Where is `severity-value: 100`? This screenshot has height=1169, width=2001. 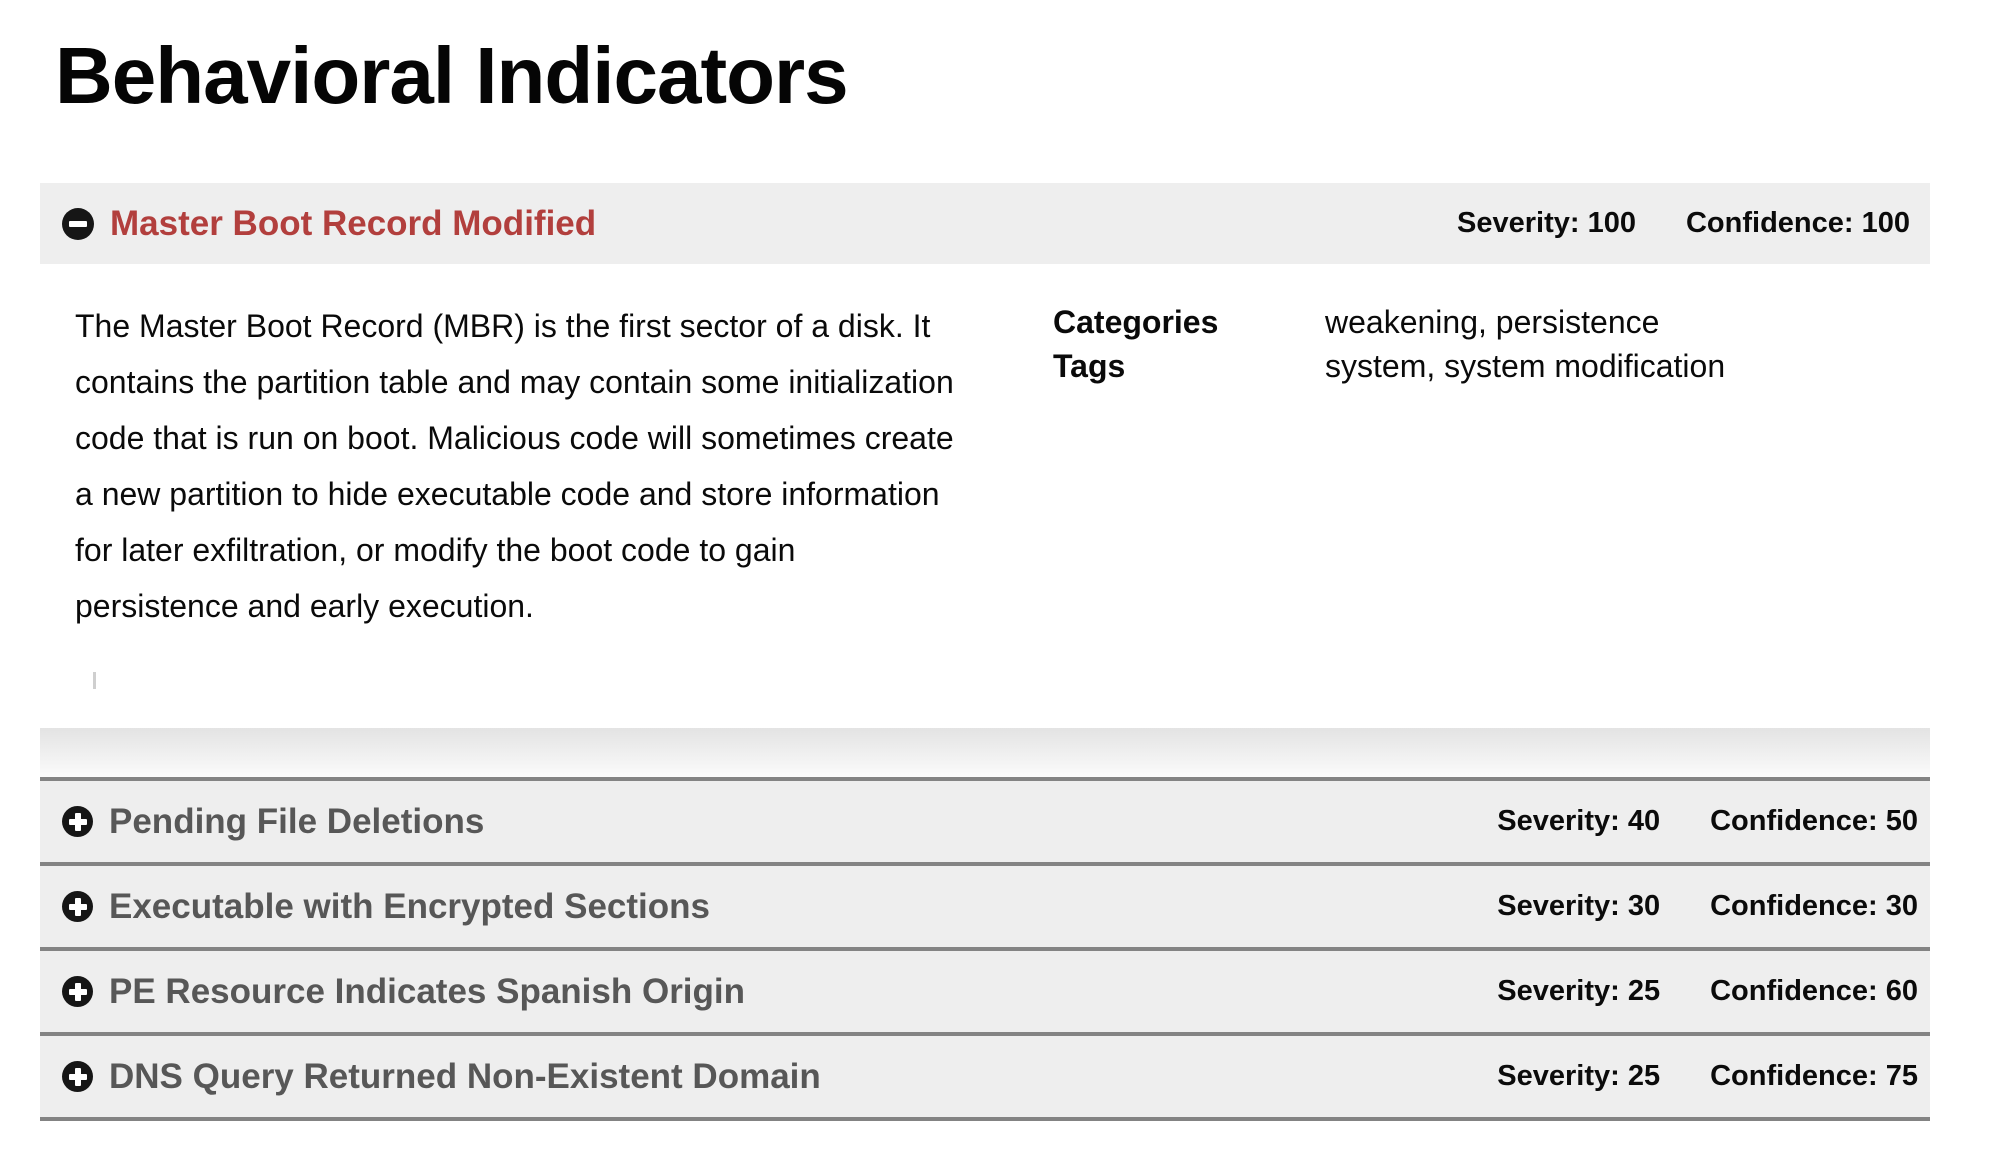
severity-value: 100 is located at coordinates (1611, 223).